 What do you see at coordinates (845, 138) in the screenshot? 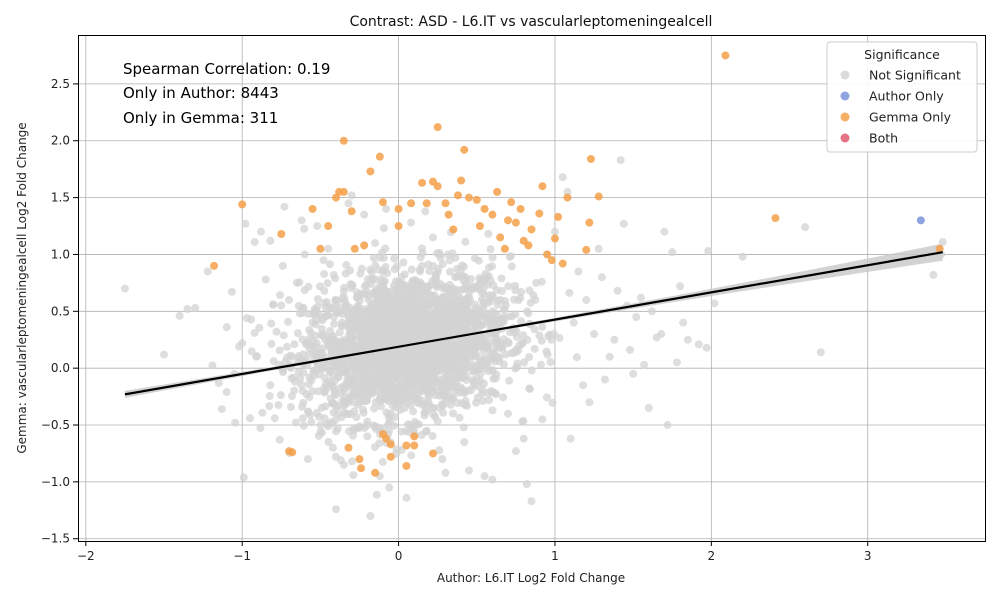
I see `legend-marker` at bounding box center [845, 138].